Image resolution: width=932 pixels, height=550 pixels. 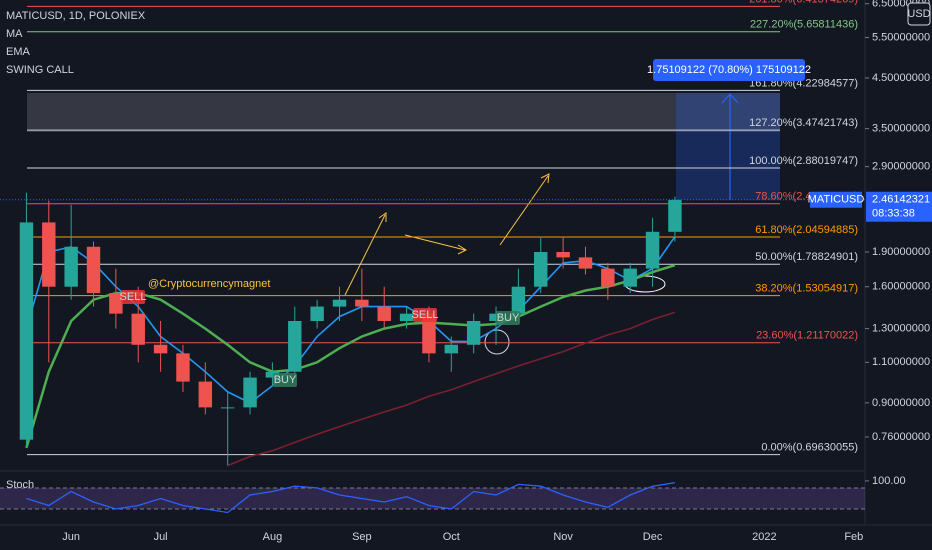 I want to click on symbol-label: MATICUSD, so click(x=836, y=200).